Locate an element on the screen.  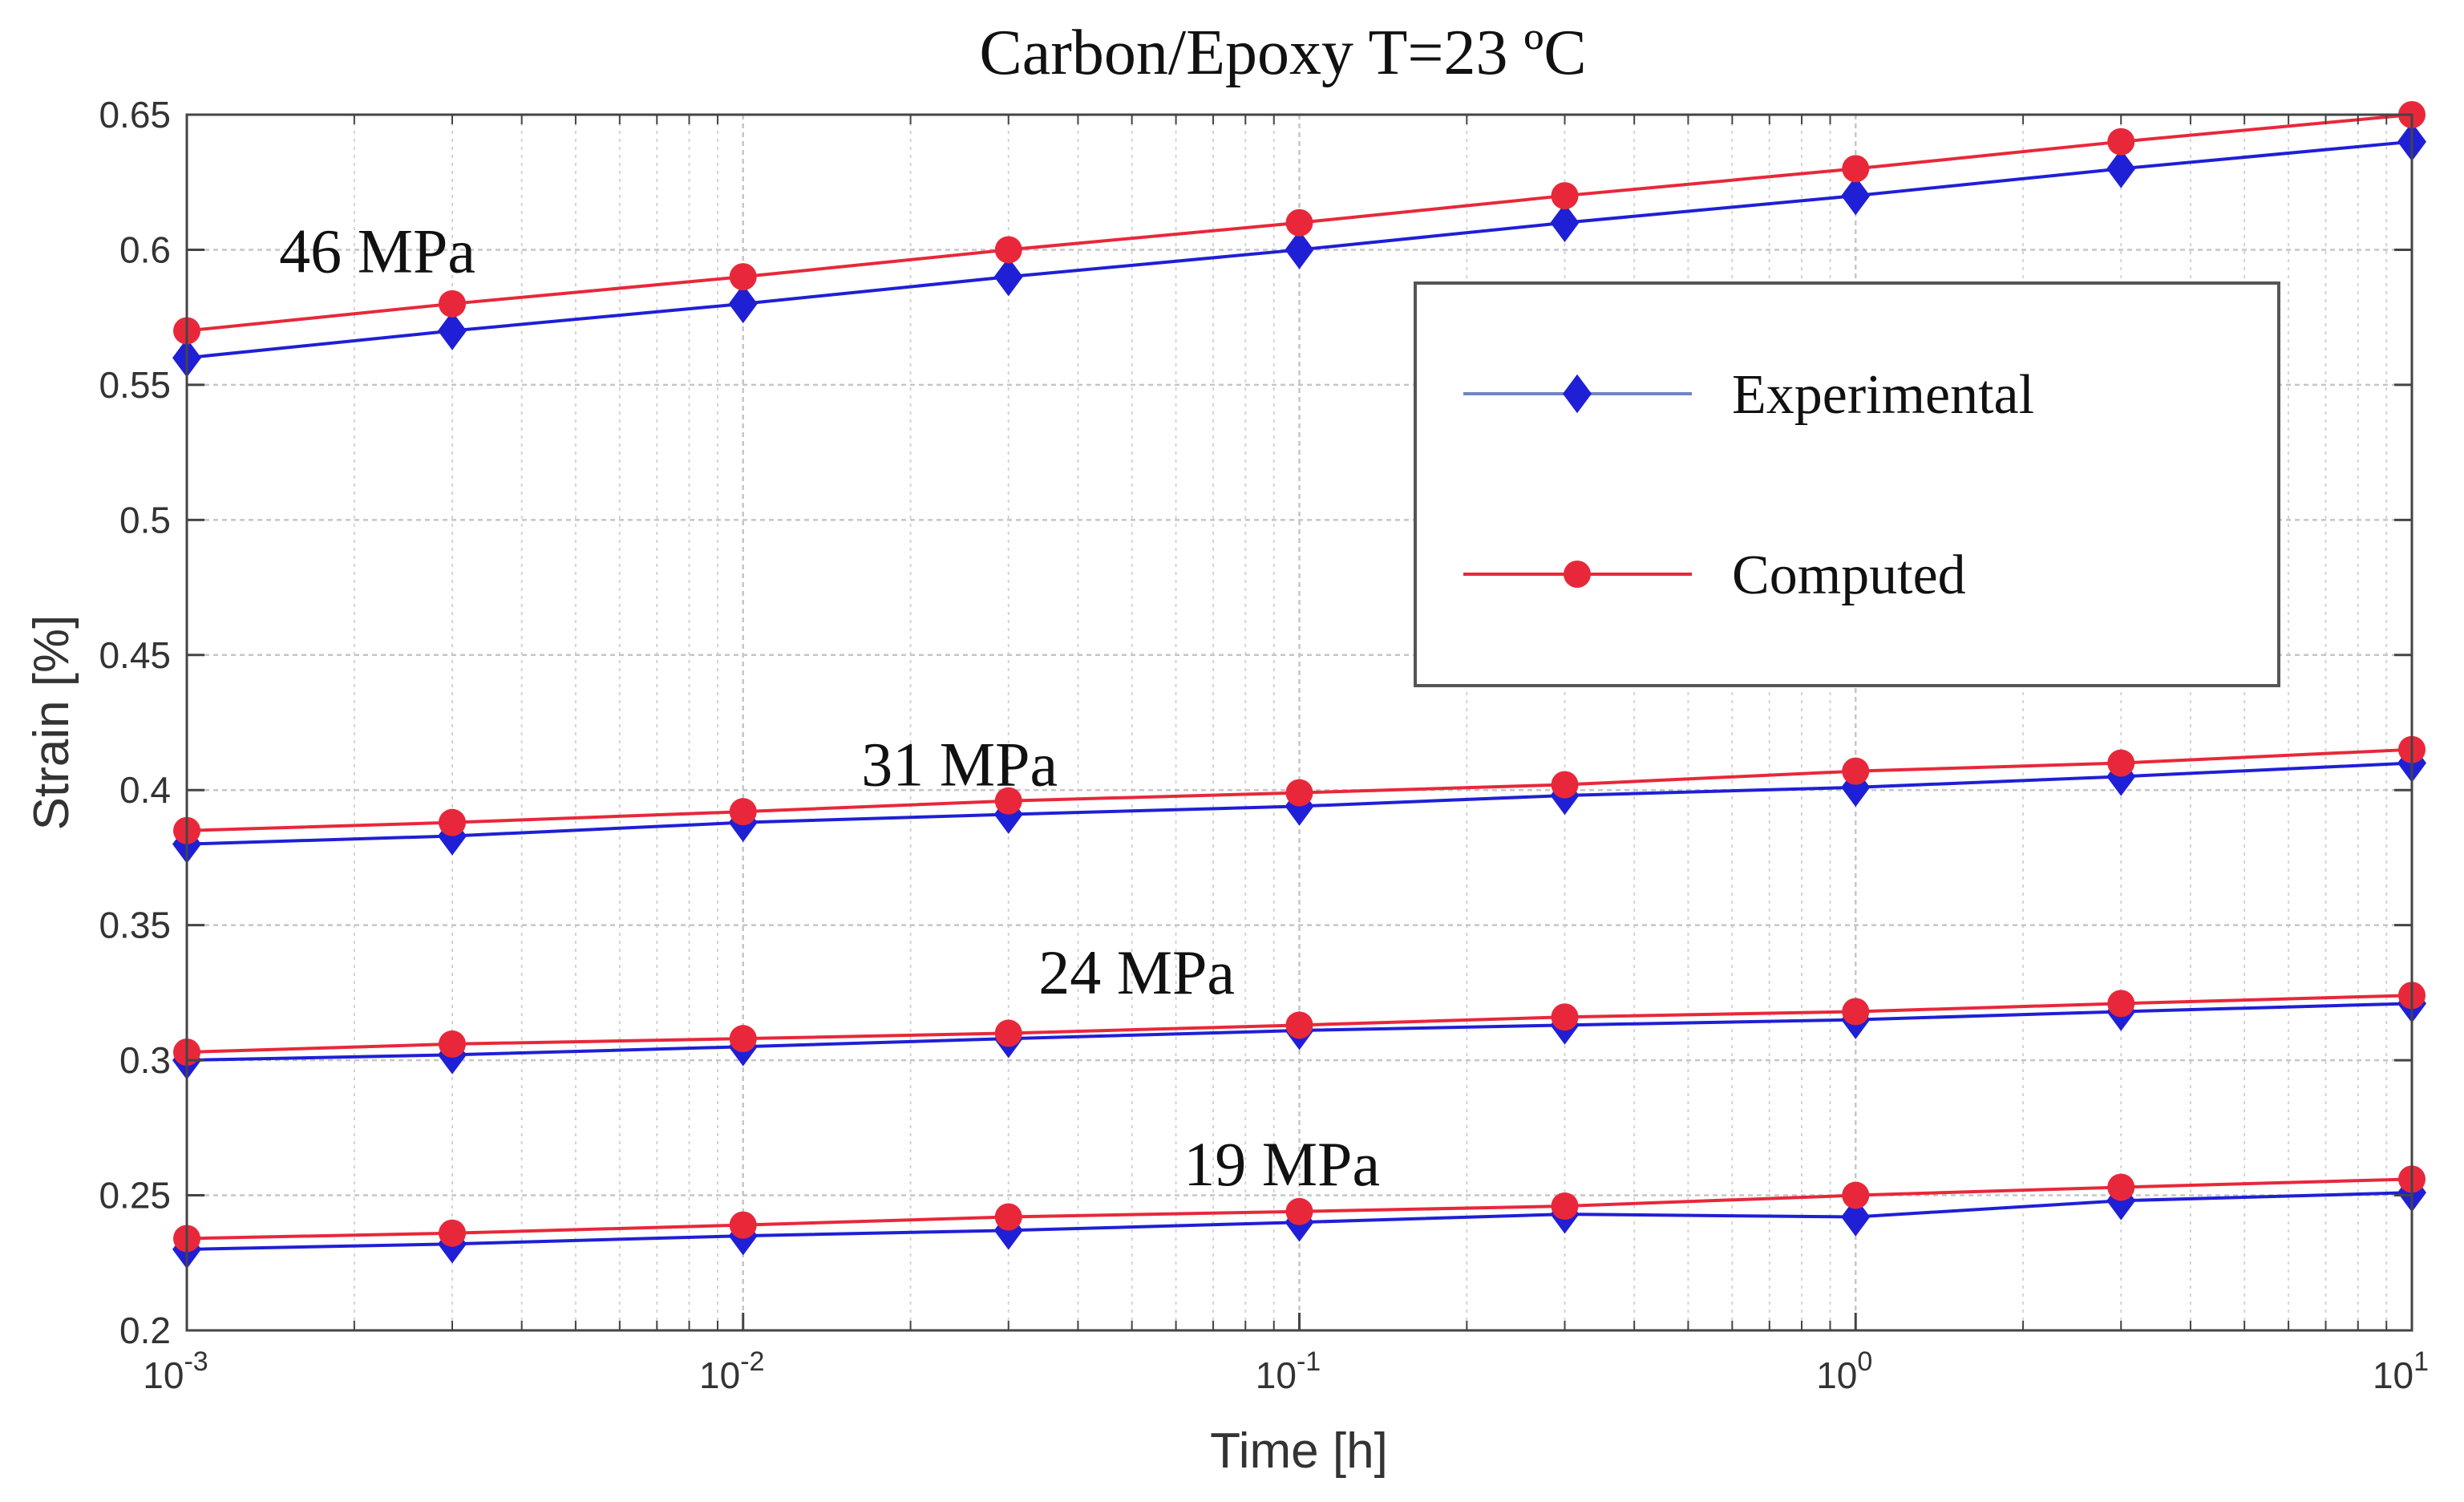
y-axis-label: Strain [%] is located at coordinates (51, 723).